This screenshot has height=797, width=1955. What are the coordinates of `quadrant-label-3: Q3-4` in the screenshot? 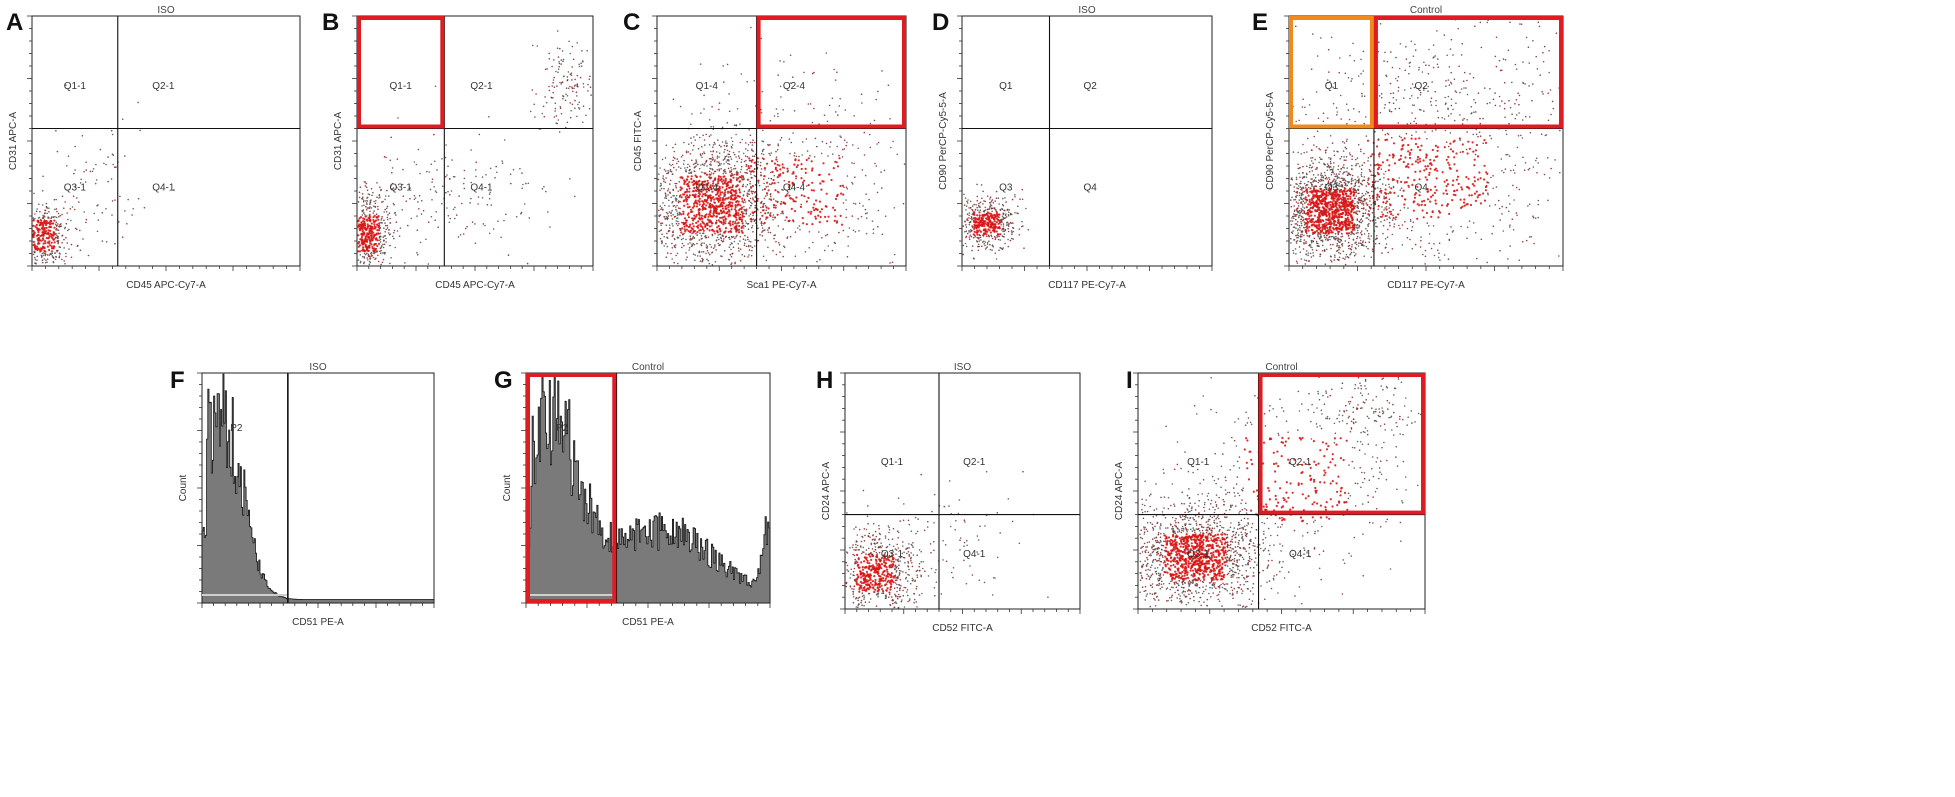 It's located at (707, 187).